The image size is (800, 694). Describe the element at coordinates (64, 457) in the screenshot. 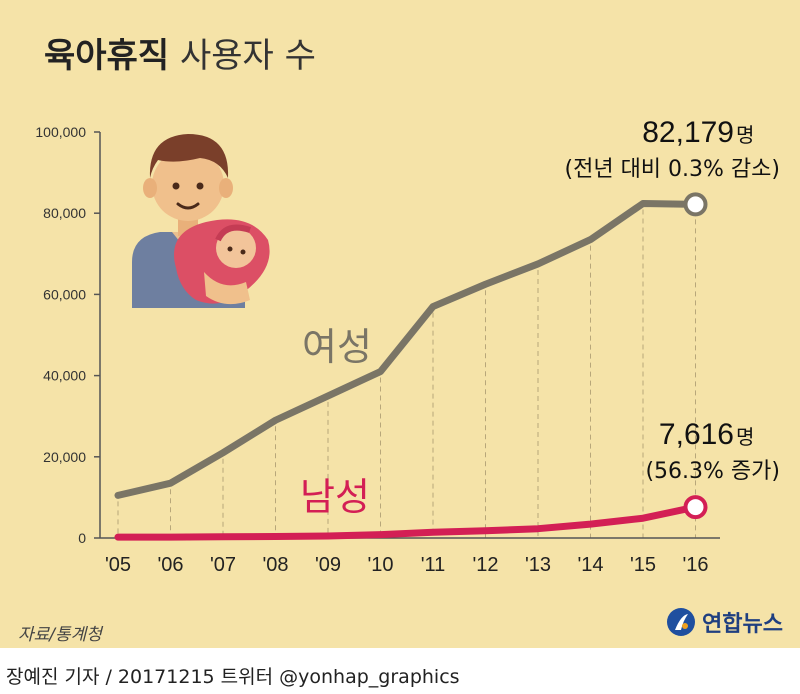

I see `y-tick-label: 20,000` at that location.